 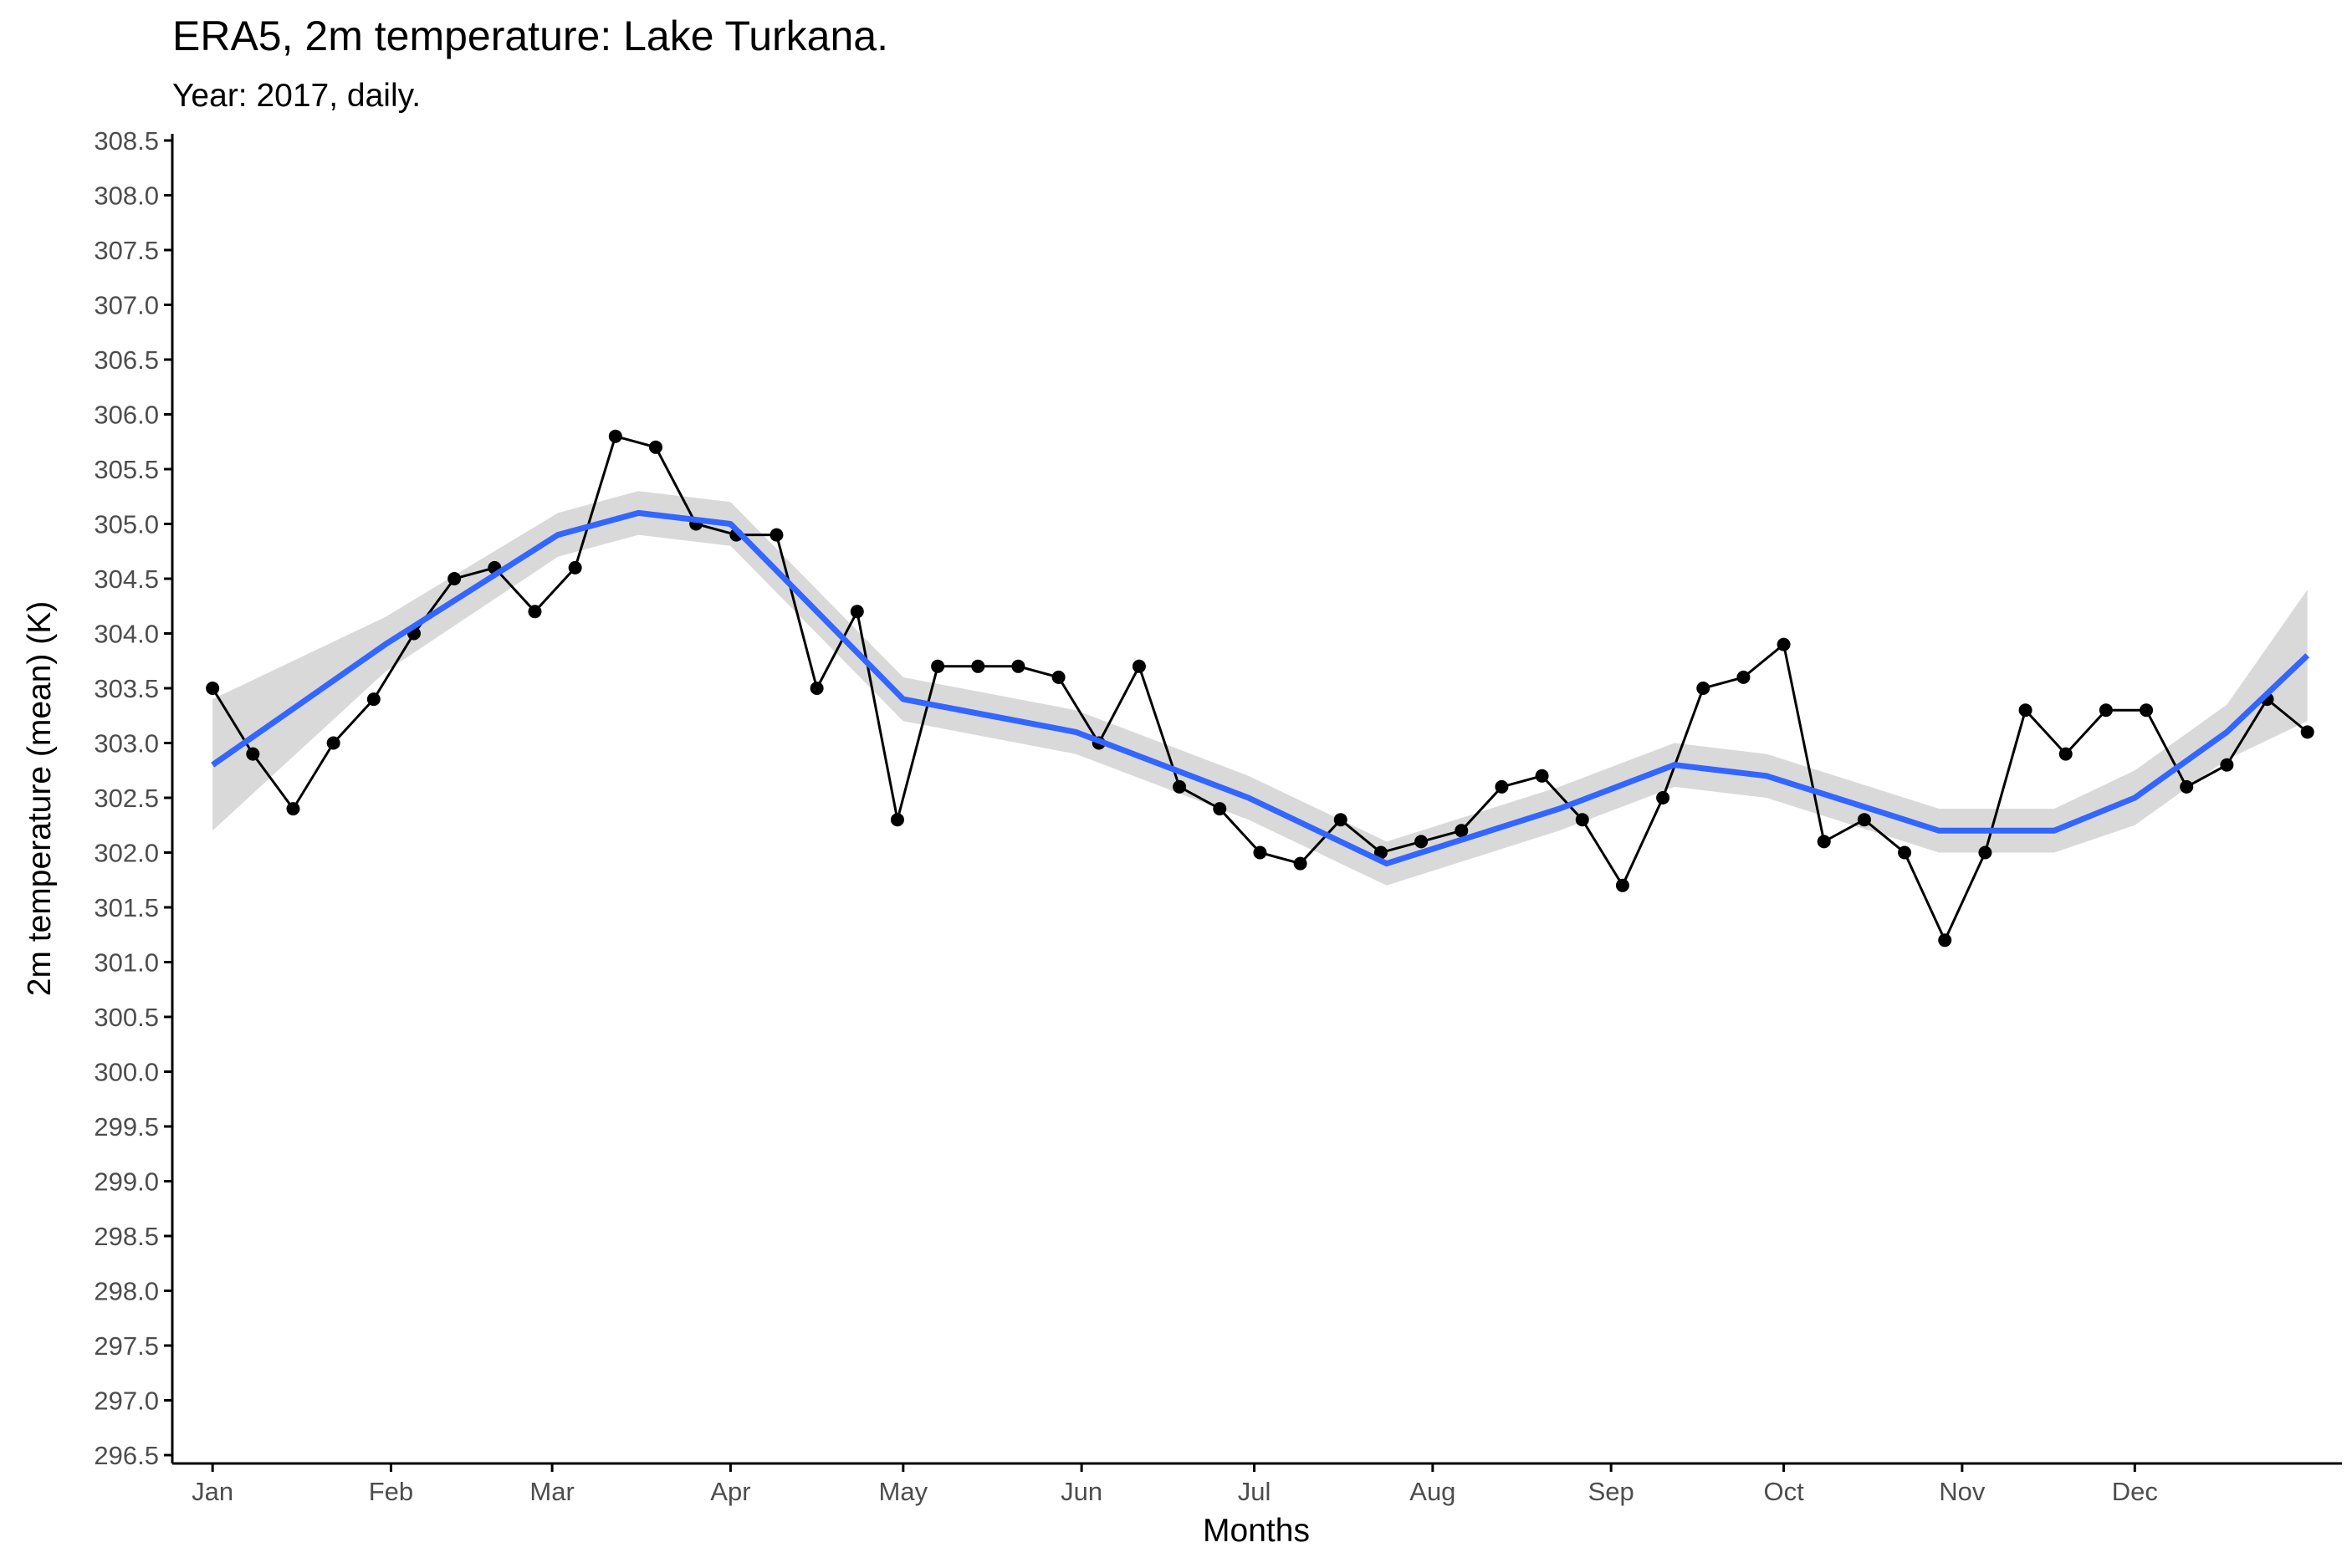 I want to click on y-tick-label: 298.0, so click(x=127, y=1291).